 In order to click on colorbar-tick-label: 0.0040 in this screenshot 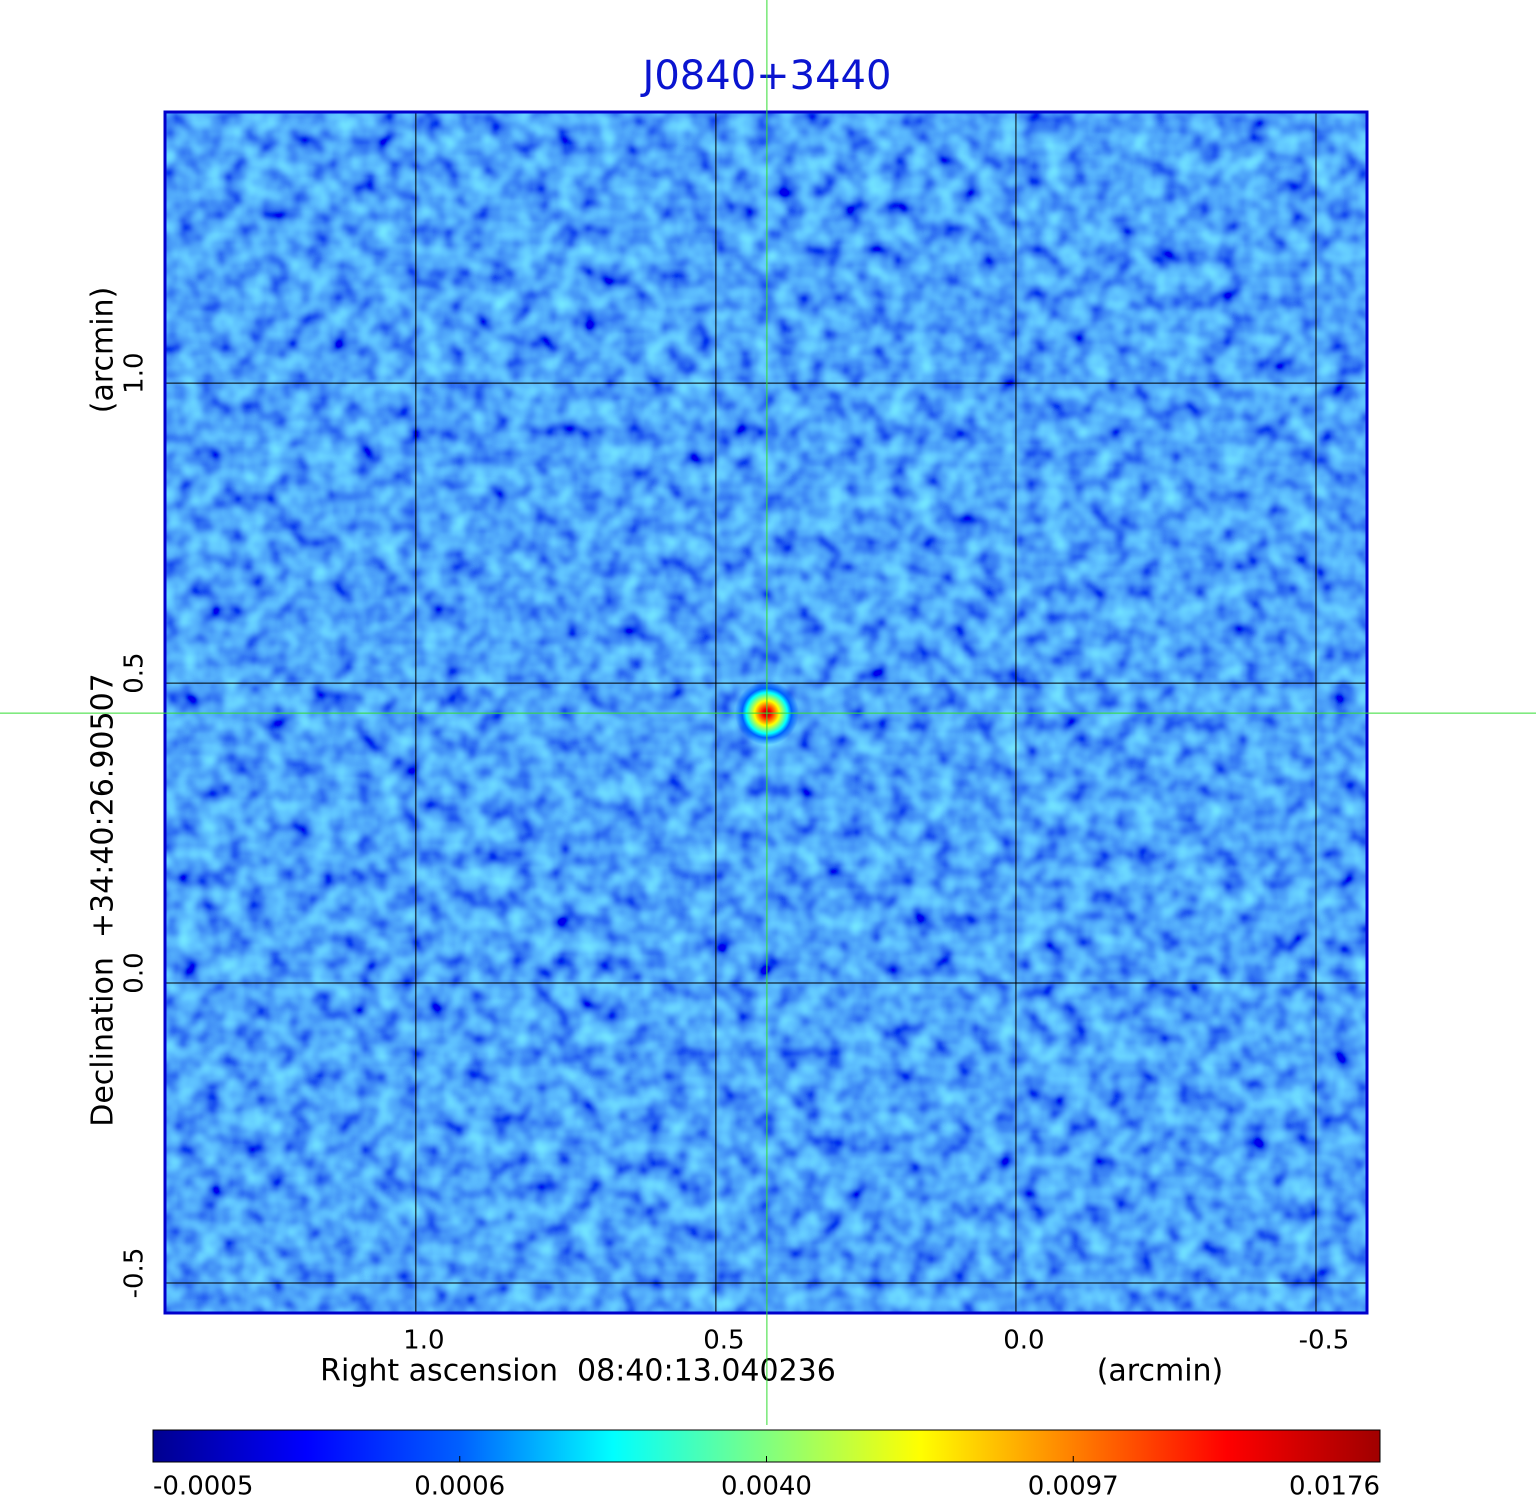, I will do `click(766, 1486)`.